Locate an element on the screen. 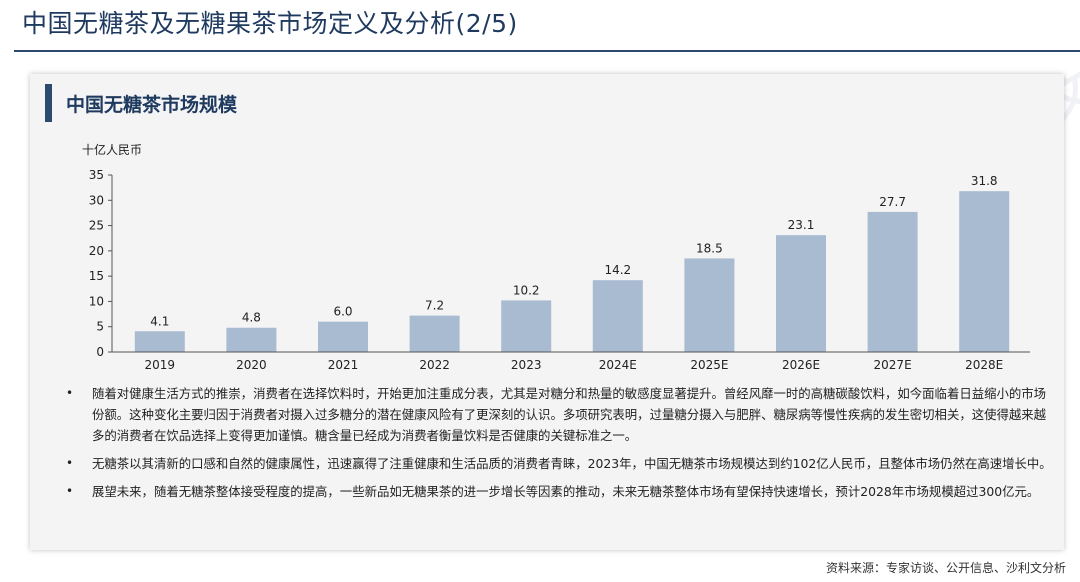 The height and width of the screenshot is (582, 1080). x-tick-label: 2022 is located at coordinates (434, 365).